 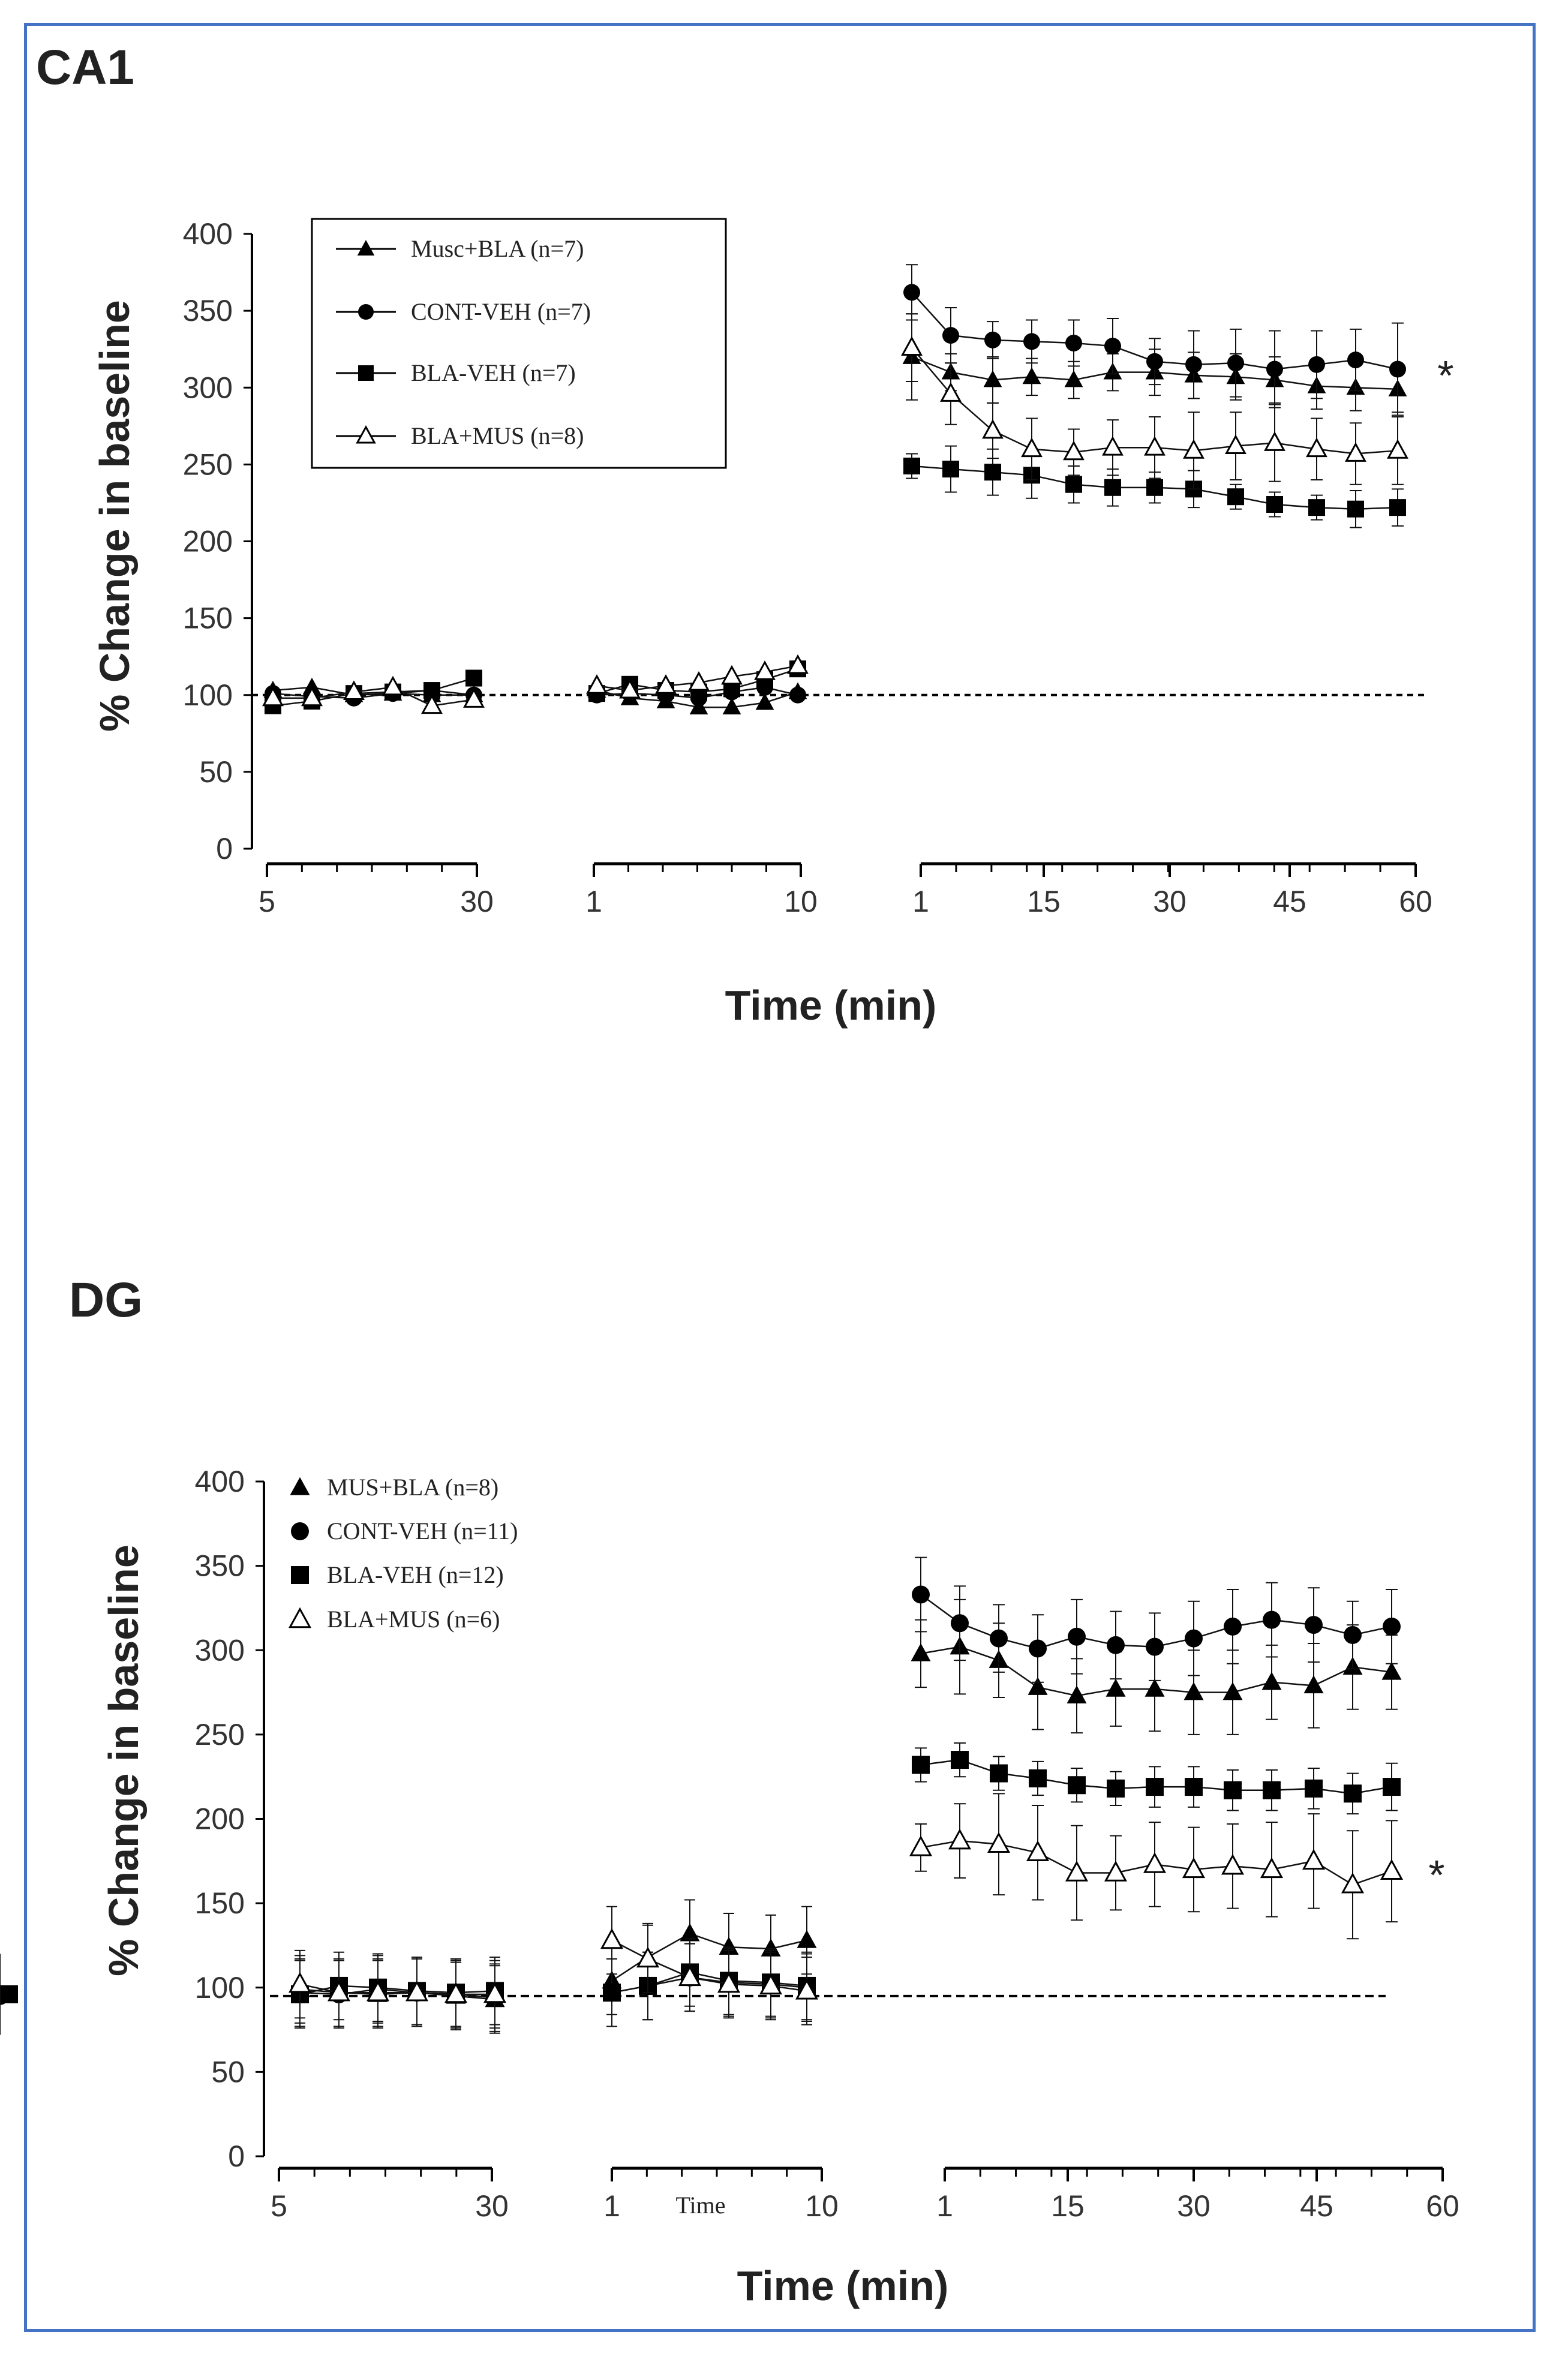 I want to click on ca1-x-tick-label: 5, so click(x=267, y=901).